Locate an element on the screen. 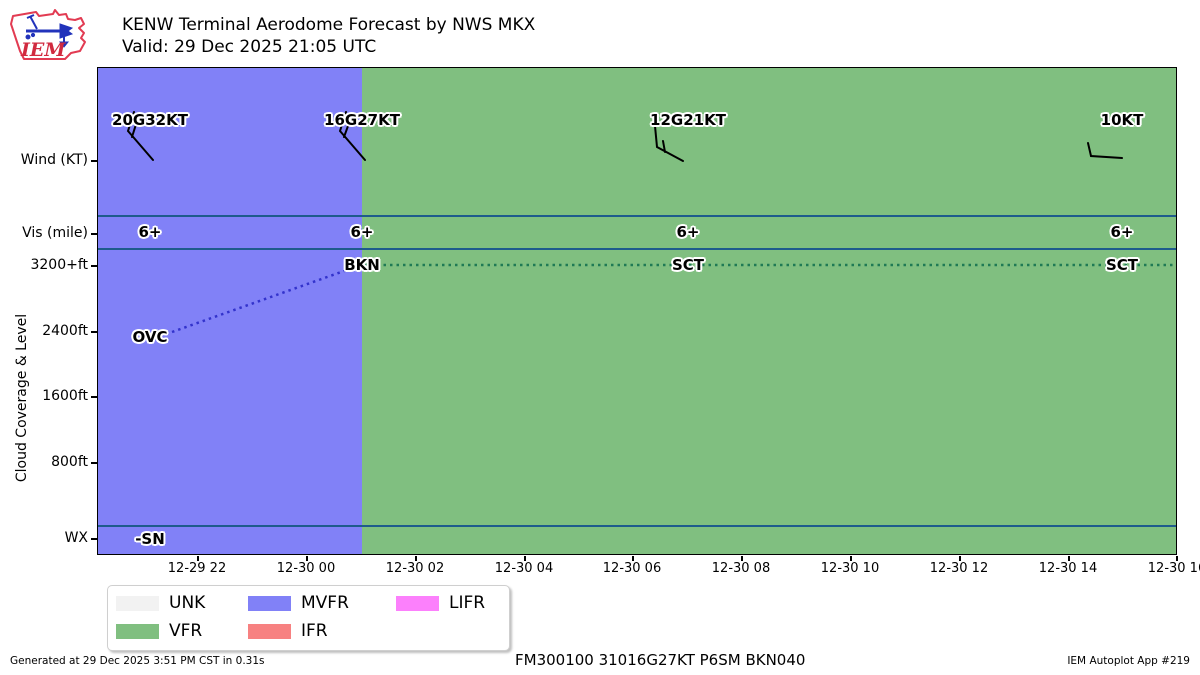 Image resolution: width=1200 pixels, height=675 pixels. wind-label: 10KT is located at coordinates (1122, 120).